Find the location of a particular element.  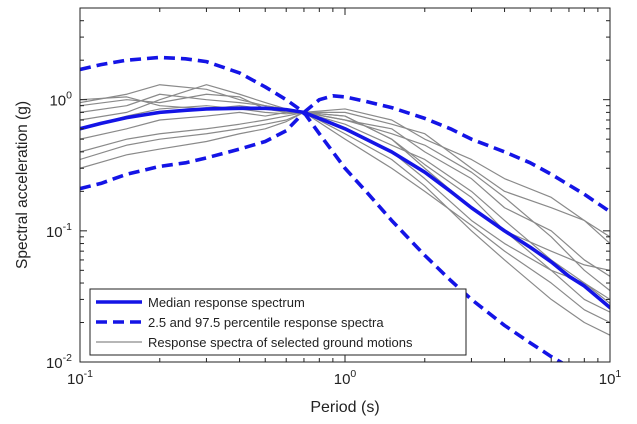

y-tick-label: 10⁰ is located at coordinates (60, 100).